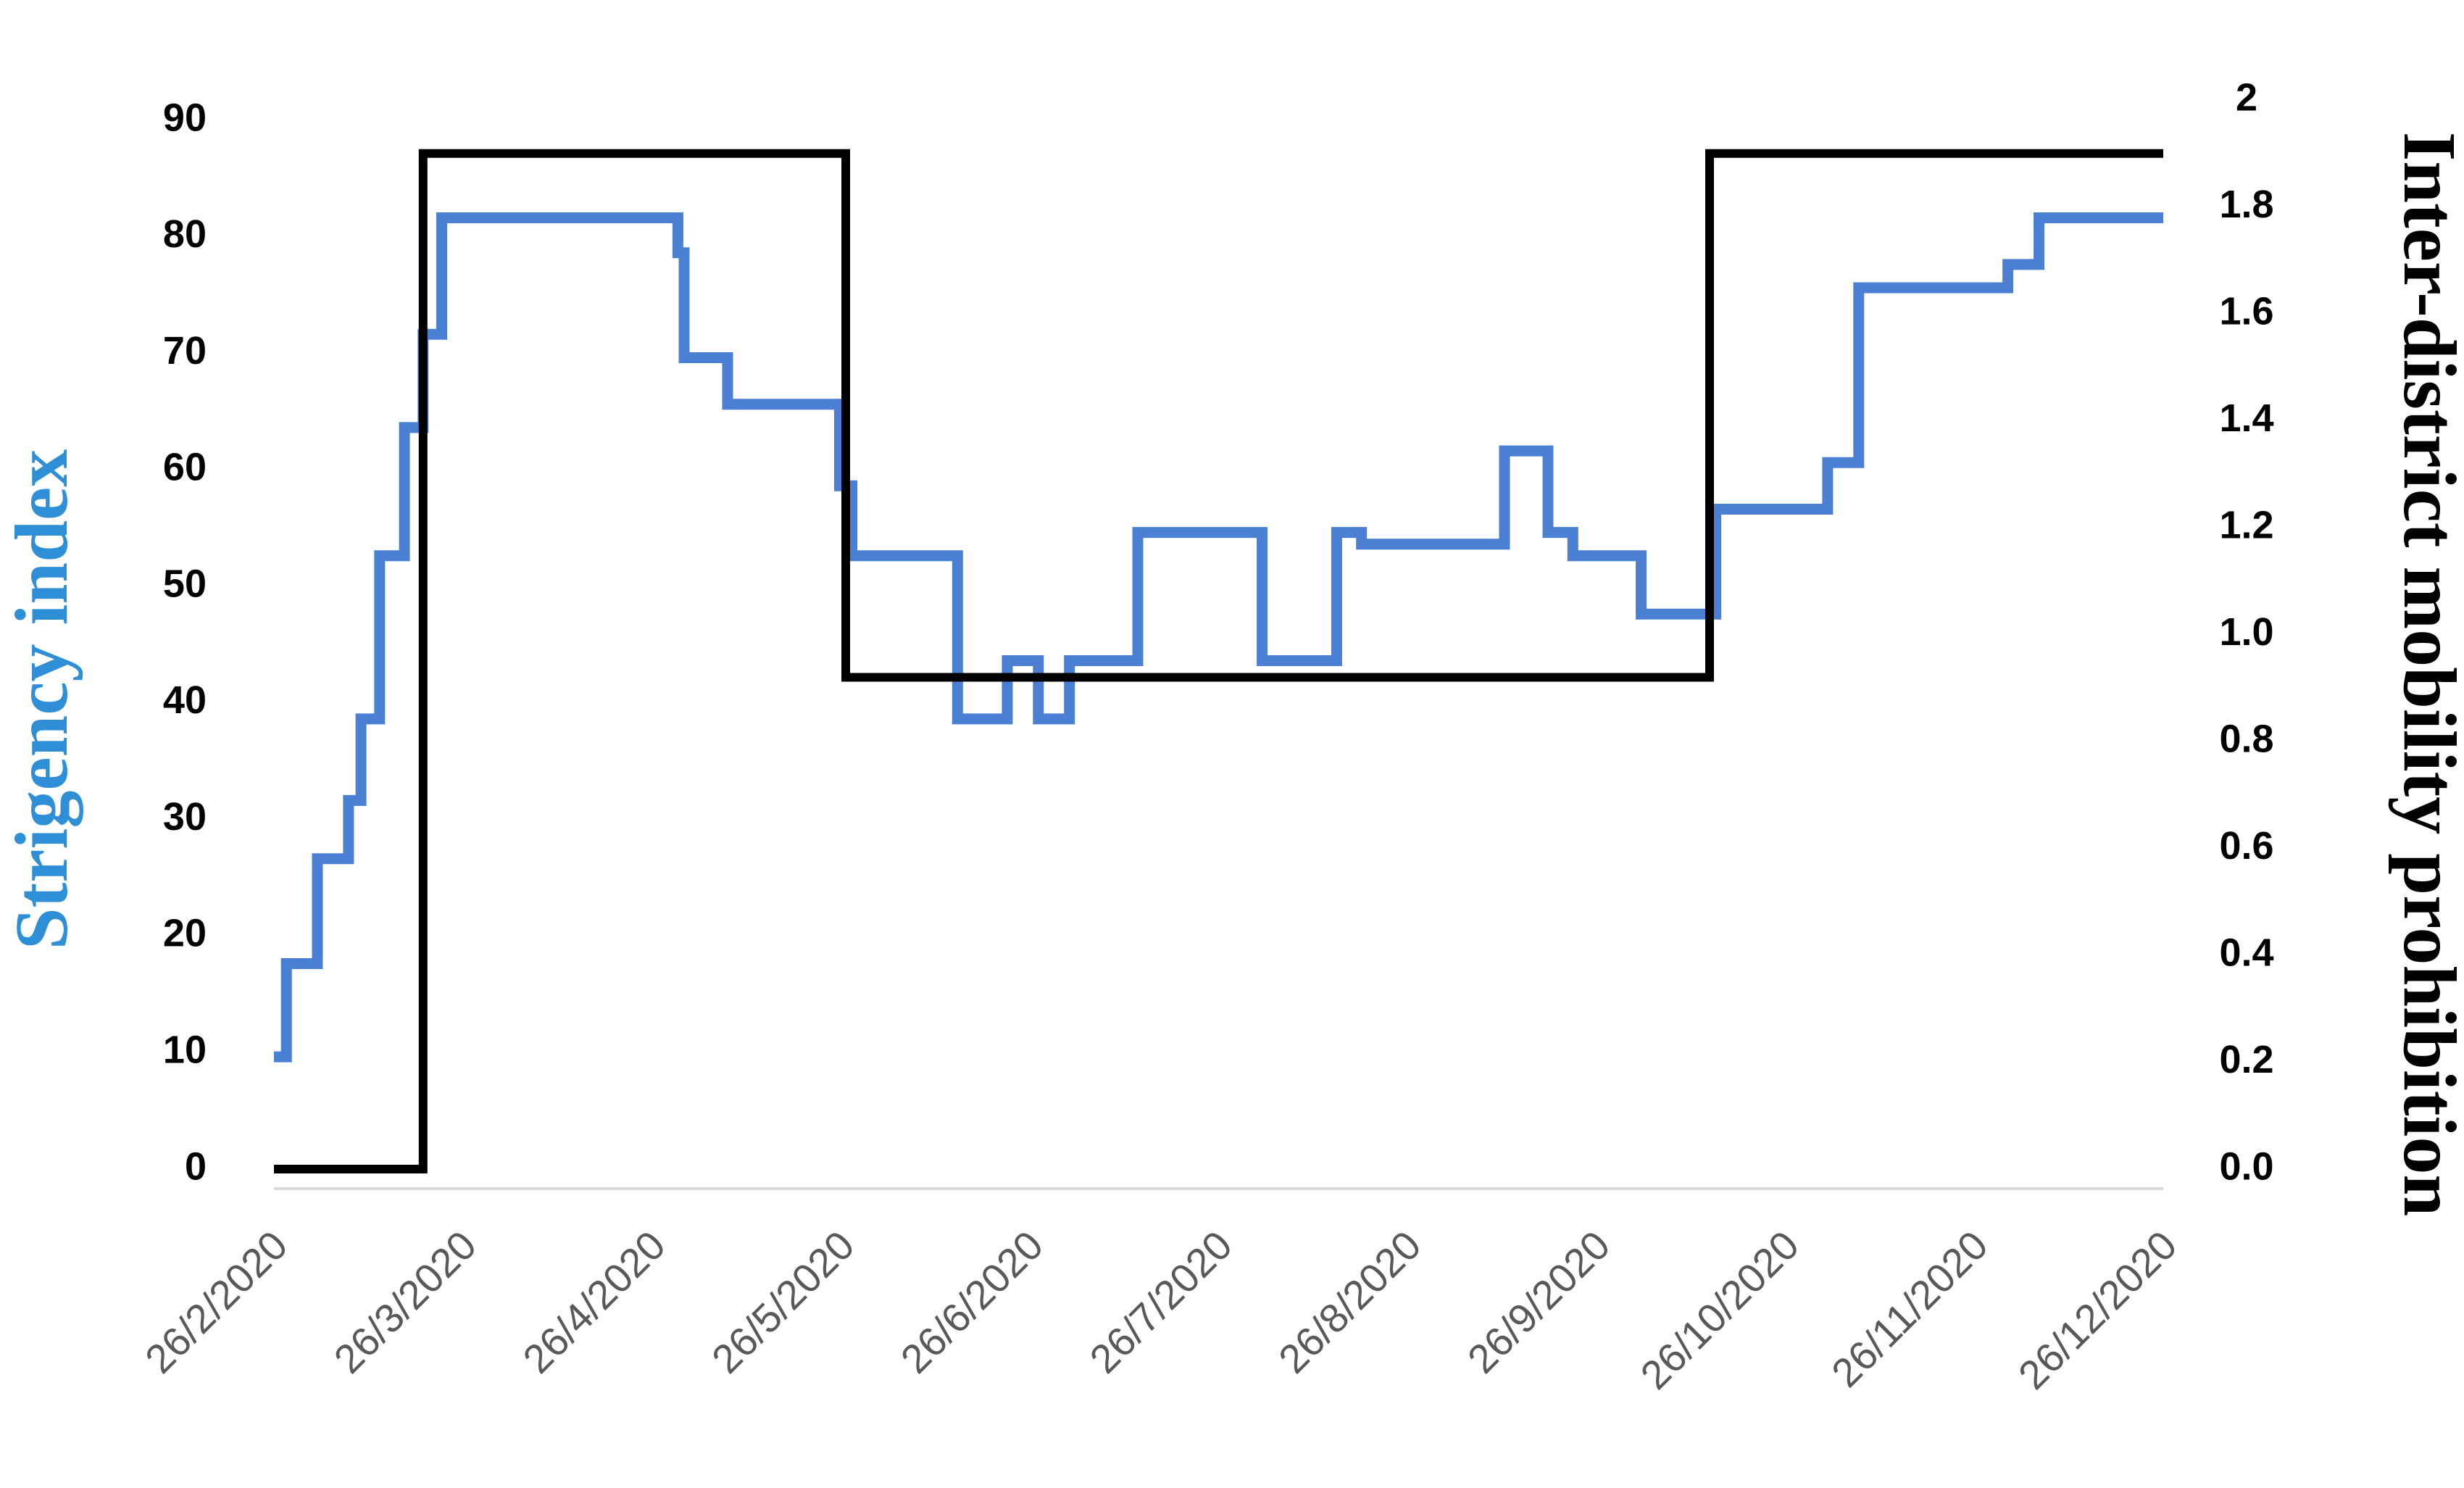 The image size is (2464, 1488). What do you see at coordinates (972, 1302) in the screenshot?
I see `x-tick-label: 26/6/2020` at bounding box center [972, 1302].